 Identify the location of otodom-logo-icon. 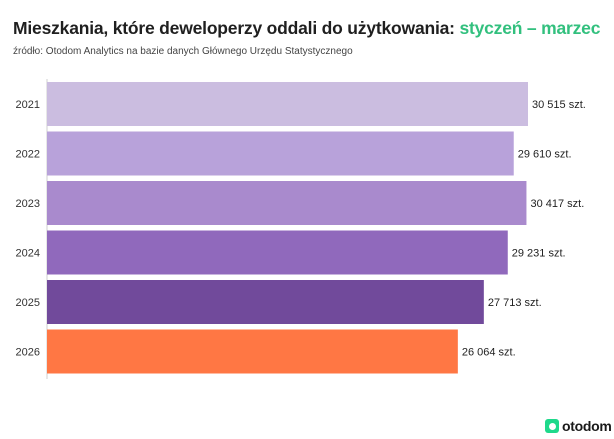
(552, 426).